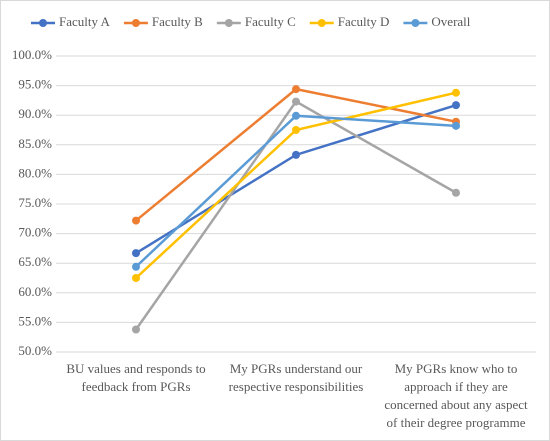  Describe the element at coordinates (85, 21) in the screenshot. I see `legend-label: Faculty A` at that location.